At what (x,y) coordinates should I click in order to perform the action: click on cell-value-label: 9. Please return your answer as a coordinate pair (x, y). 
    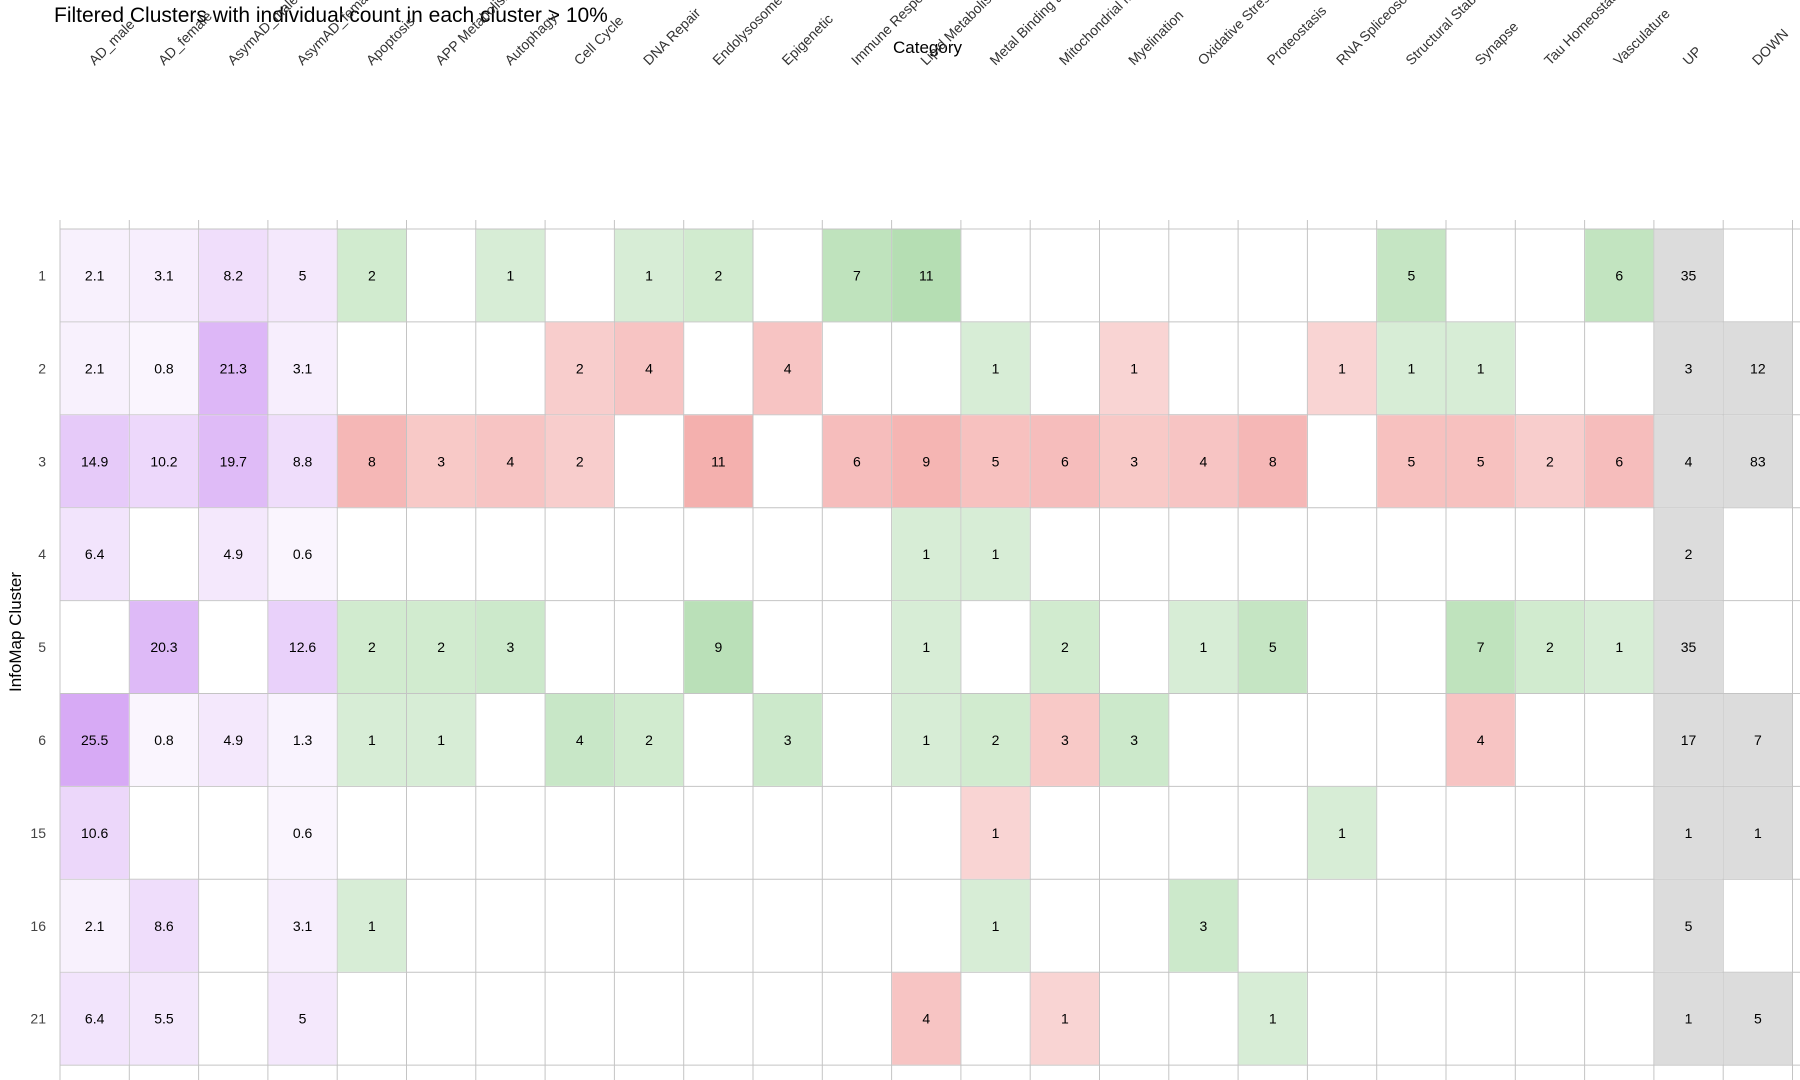
    Looking at the image, I should click on (926, 461).